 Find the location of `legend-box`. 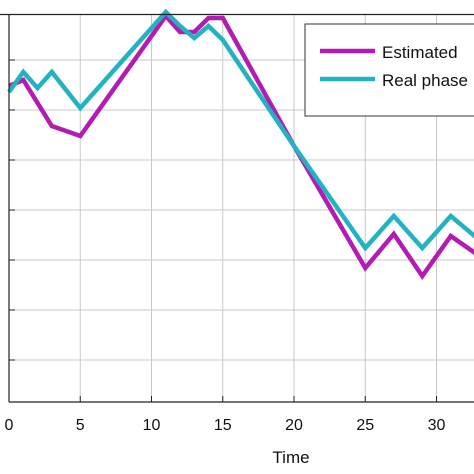

legend-box is located at coordinates (389, 70).